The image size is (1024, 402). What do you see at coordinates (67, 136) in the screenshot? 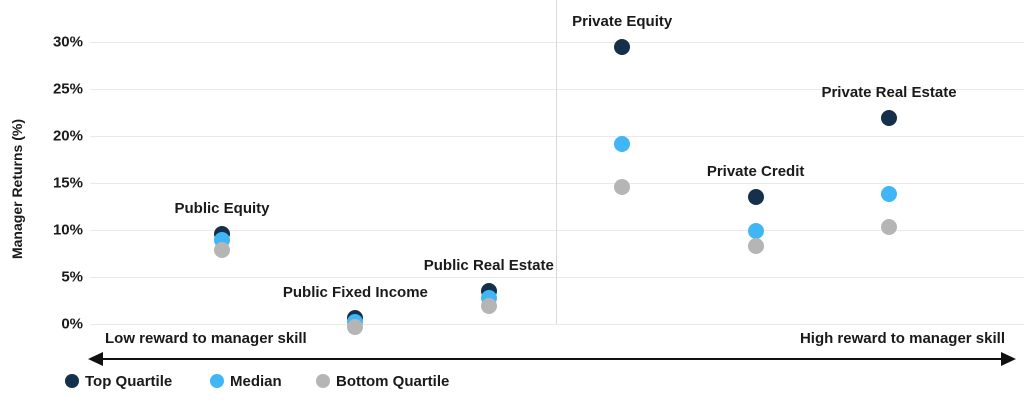
I see `y-tick-label: 20%` at bounding box center [67, 136].